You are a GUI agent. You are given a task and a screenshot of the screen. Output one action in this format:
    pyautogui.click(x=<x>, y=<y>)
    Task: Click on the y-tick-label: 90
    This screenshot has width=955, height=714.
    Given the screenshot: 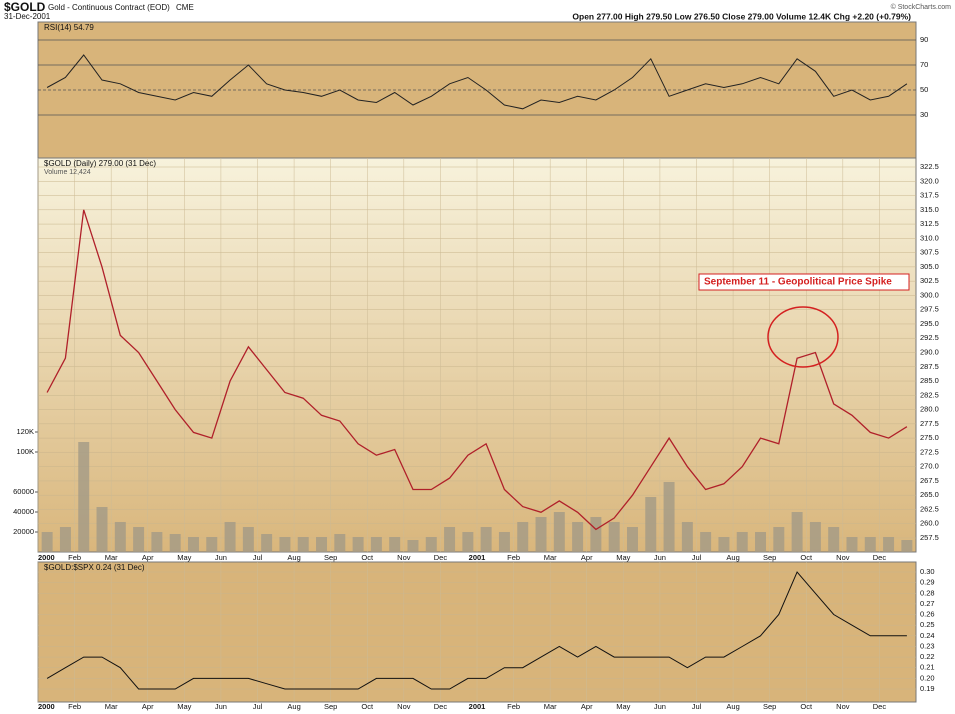 What is the action you would take?
    pyautogui.click(x=924, y=39)
    